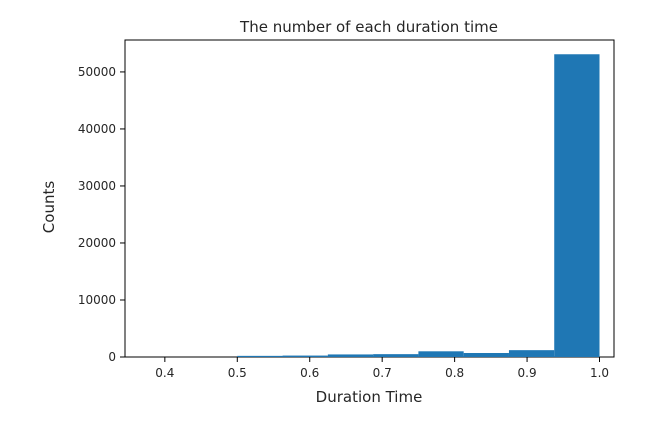  Describe the element at coordinates (97, 186) in the screenshot. I see `y-tick-label: 30000` at that location.